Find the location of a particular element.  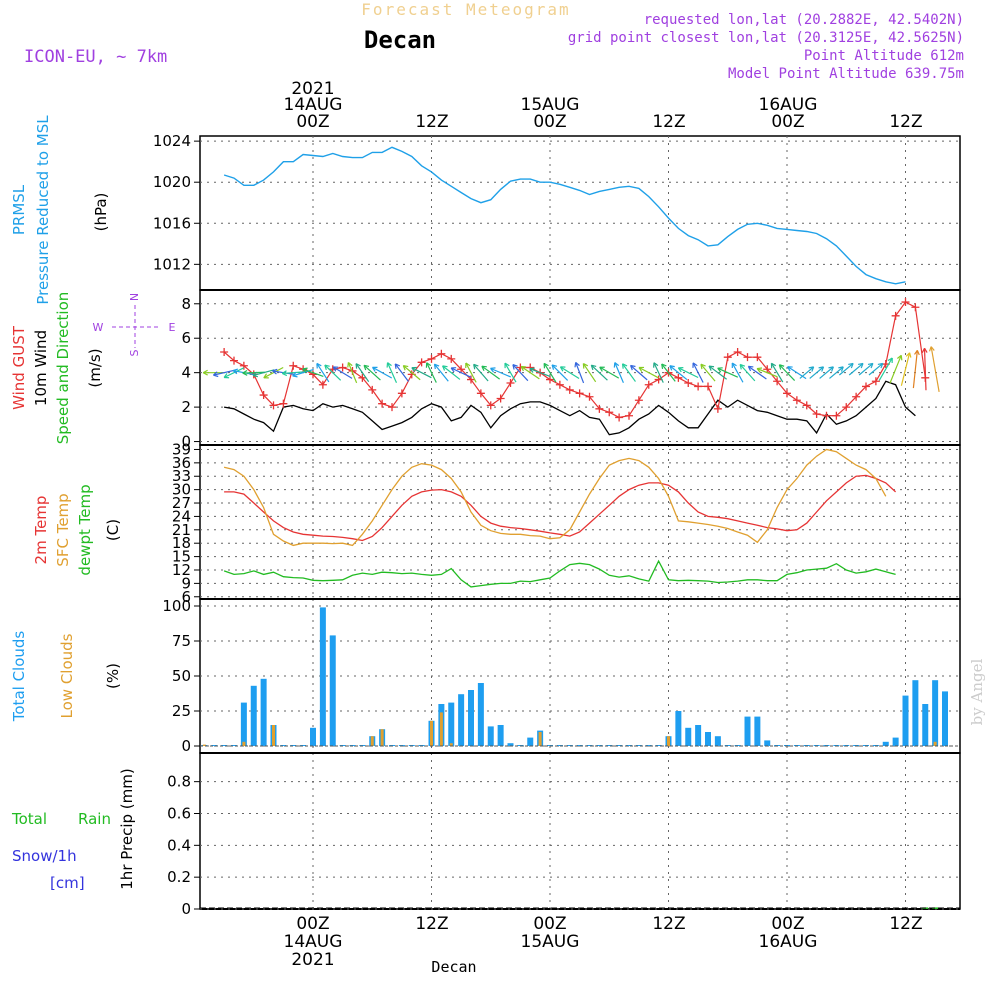

total-clouds-label: Total Clouds is located at coordinates (19, 677).